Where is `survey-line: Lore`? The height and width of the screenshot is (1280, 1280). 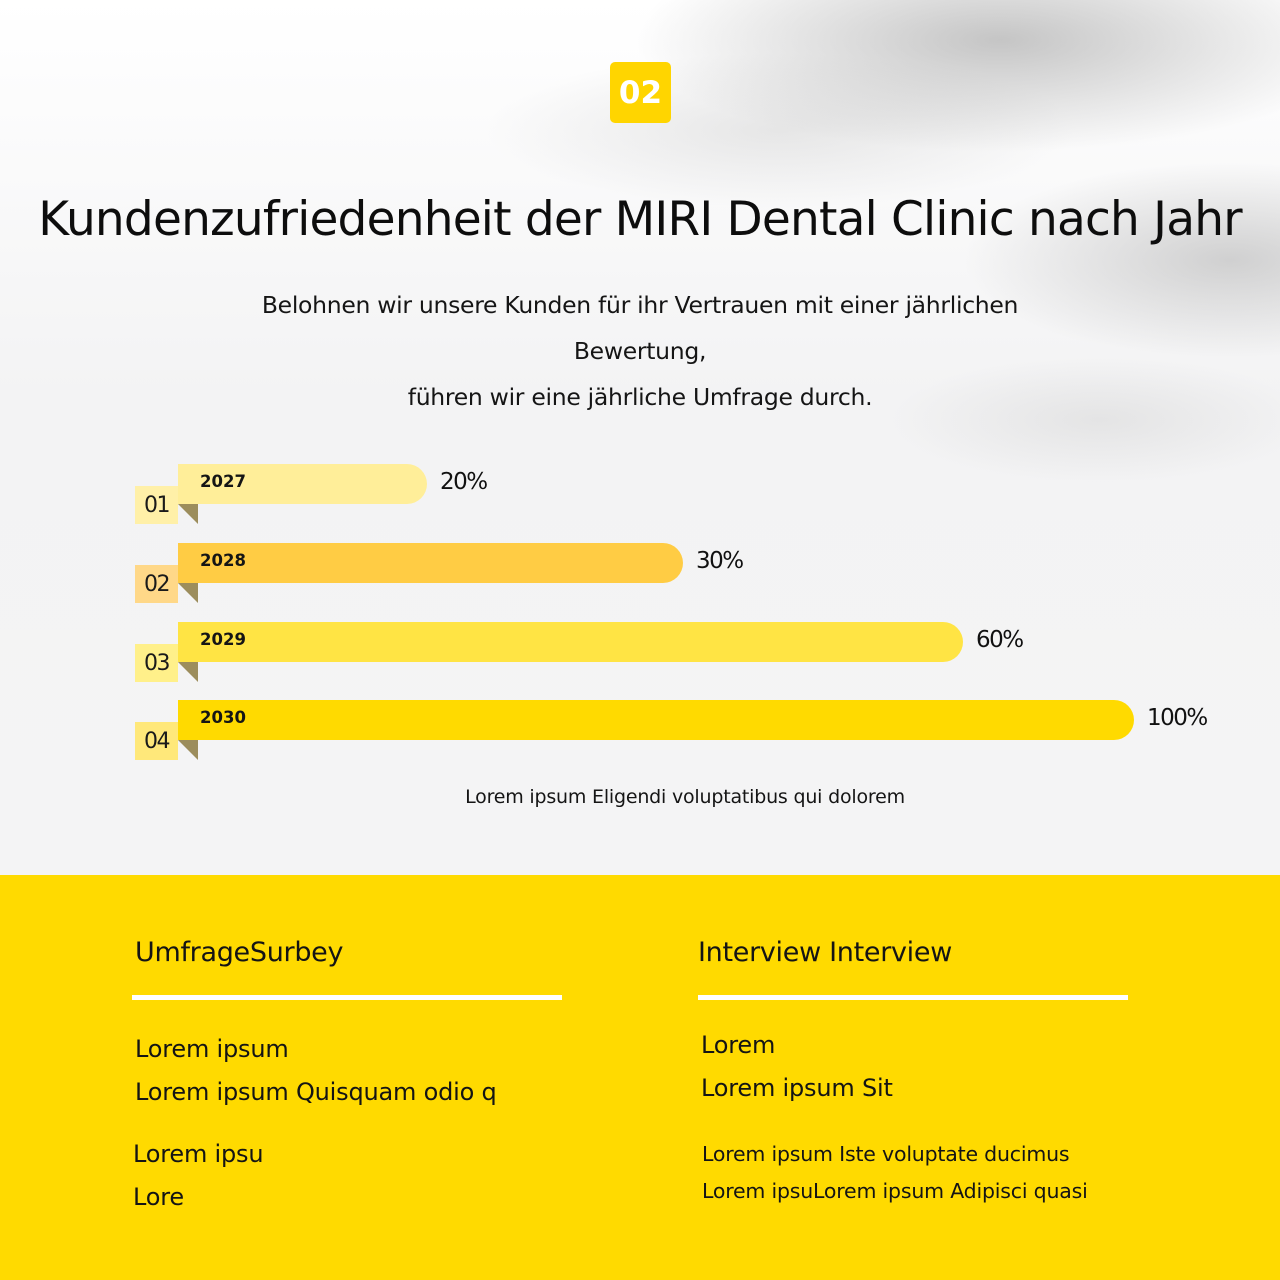
survey-line: Lore is located at coordinates (158, 1197).